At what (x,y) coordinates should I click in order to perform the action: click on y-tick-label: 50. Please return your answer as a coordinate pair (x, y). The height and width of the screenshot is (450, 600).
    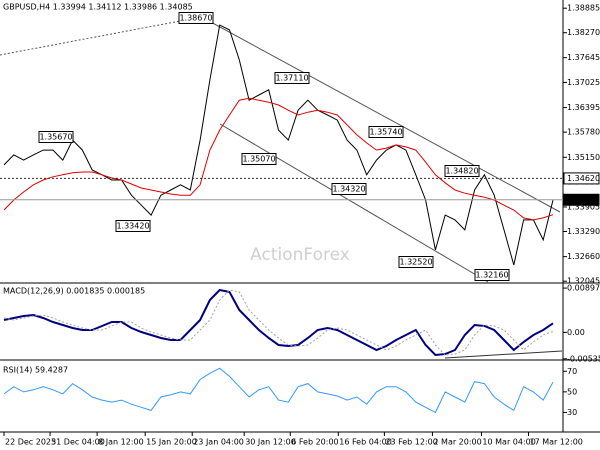
    Looking at the image, I should click on (572, 391).